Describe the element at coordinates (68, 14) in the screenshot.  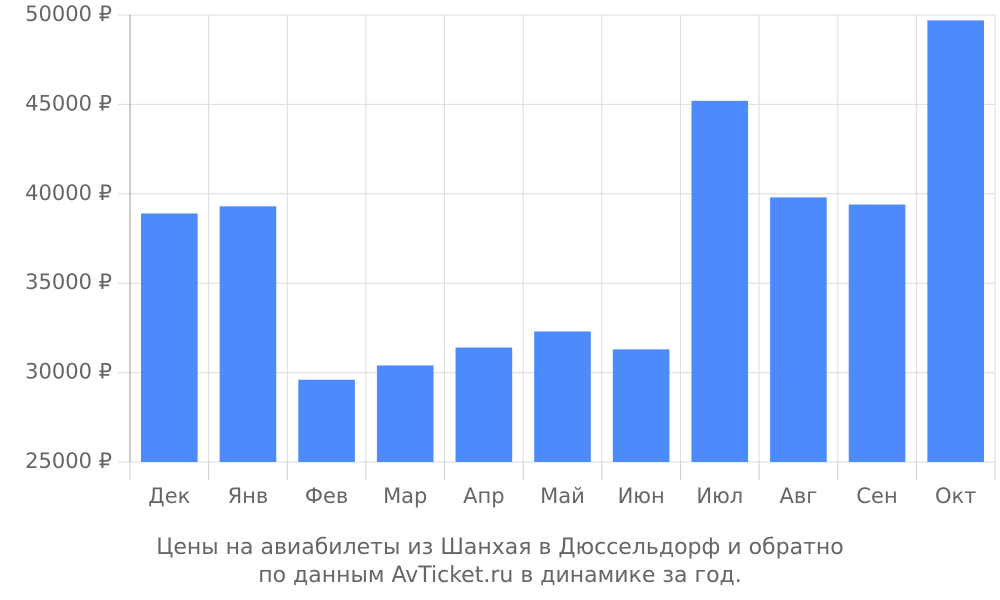
I see `y-tick-label: 50000 ₽` at that location.